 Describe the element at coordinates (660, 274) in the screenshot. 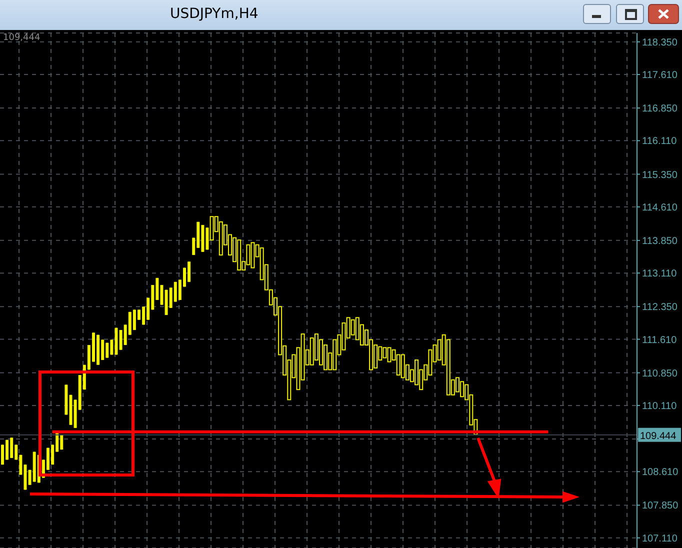

I see `y-tick-label: 113.110` at that location.